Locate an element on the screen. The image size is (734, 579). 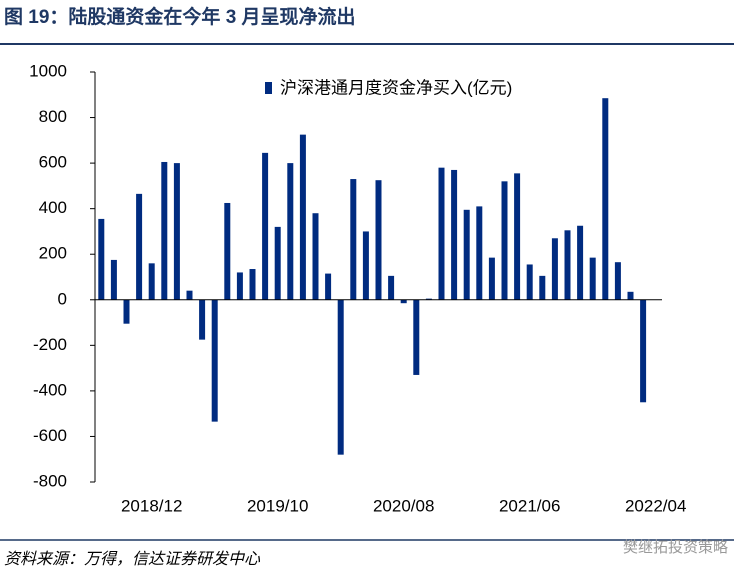
y-tick-label: -800 is located at coordinates (50, 480).